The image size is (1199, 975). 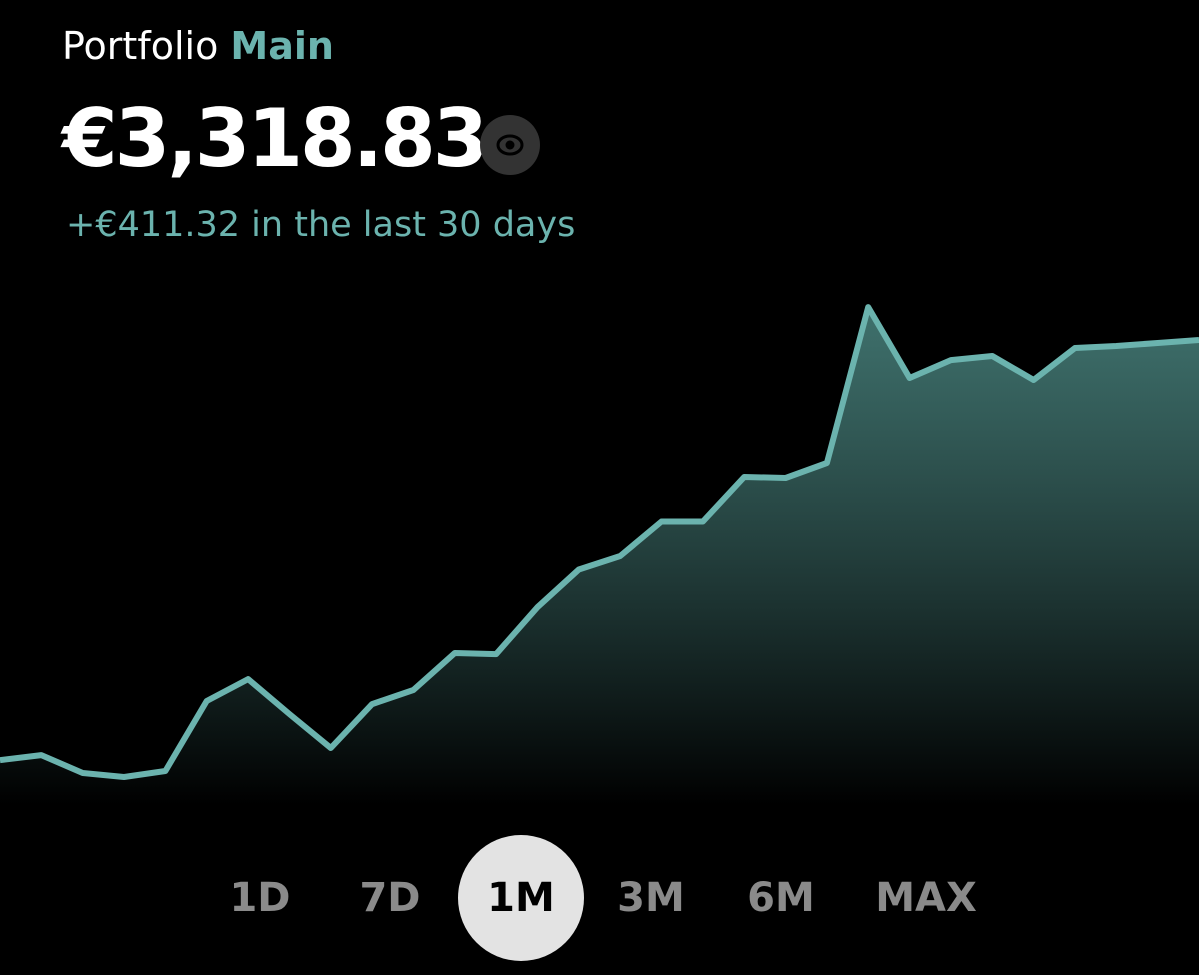 What do you see at coordinates (140, 46) in the screenshot?
I see `title-text: Portfolio` at bounding box center [140, 46].